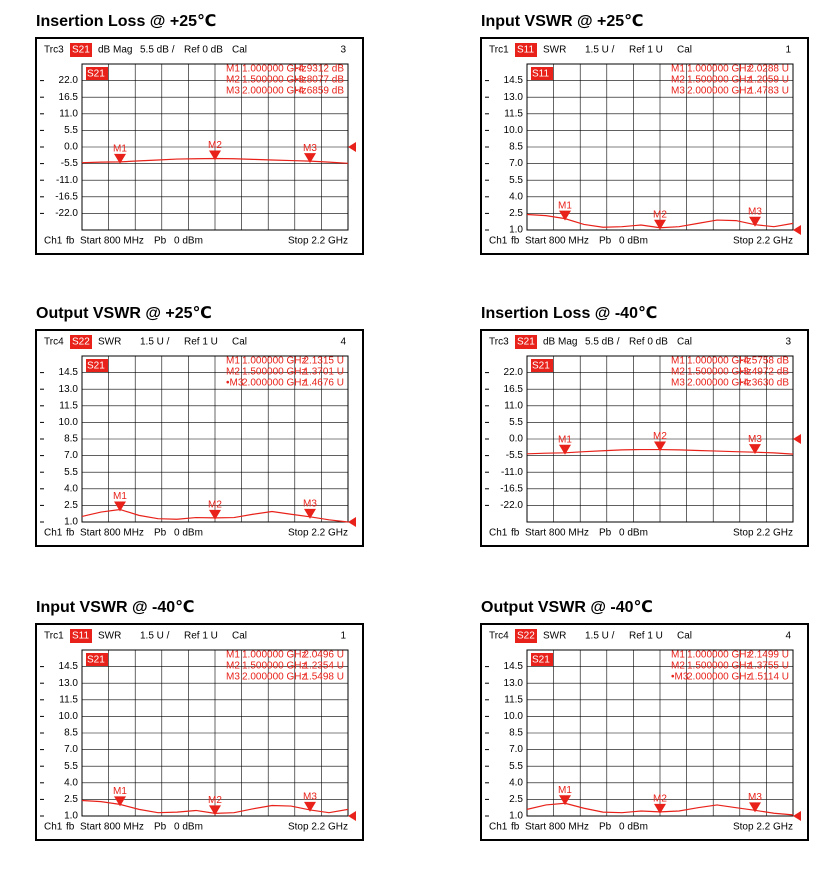 The image size is (827, 876). What do you see at coordinates (71, 488) in the screenshot?
I see `y-tick-label: 4.0` at bounding box center [71, 488].